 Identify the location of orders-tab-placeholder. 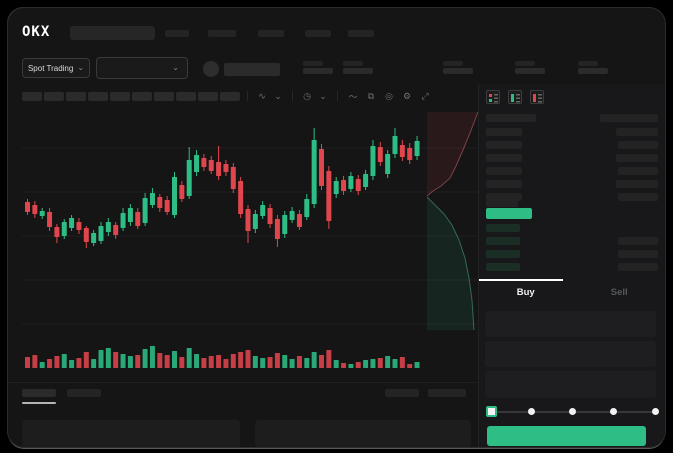
(39, 393).